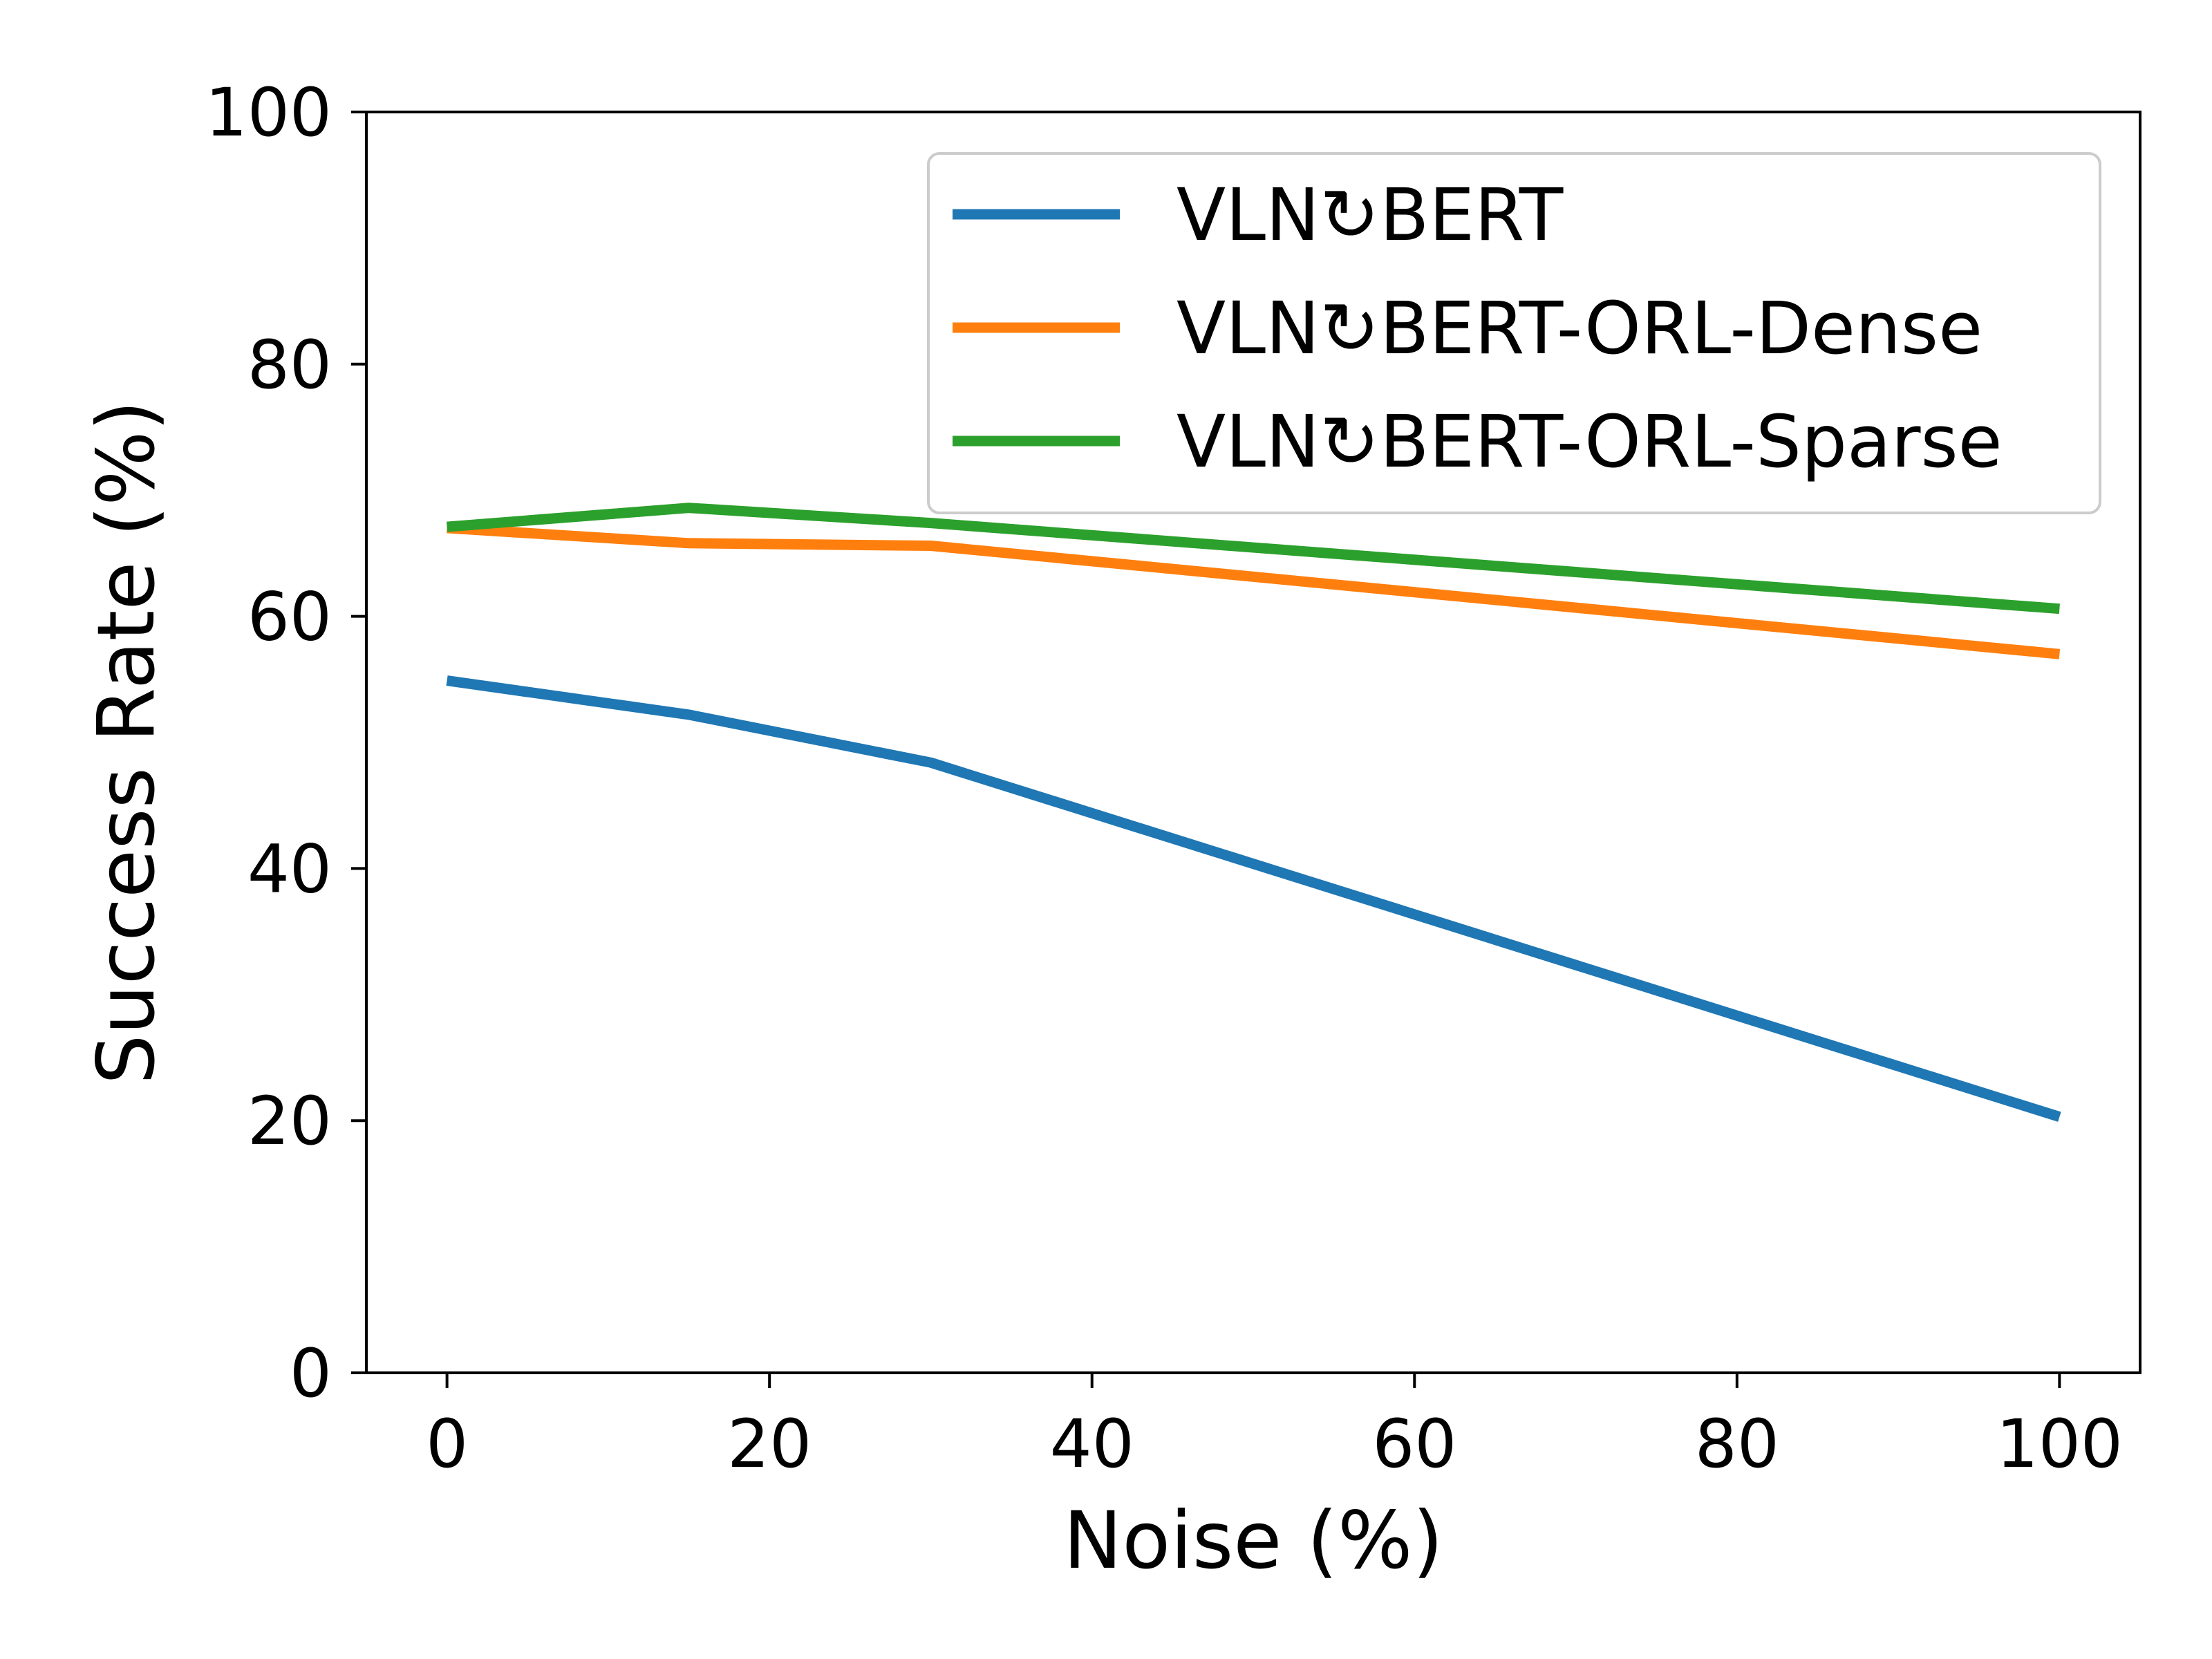 This screenshot has width=2212, height=1659. What do you see at coordinates (1580, 328) in the screenshot?
I see `legend-label-2: VLN↻BERT-ORL-Dense` at bounding box center [1580, 328].